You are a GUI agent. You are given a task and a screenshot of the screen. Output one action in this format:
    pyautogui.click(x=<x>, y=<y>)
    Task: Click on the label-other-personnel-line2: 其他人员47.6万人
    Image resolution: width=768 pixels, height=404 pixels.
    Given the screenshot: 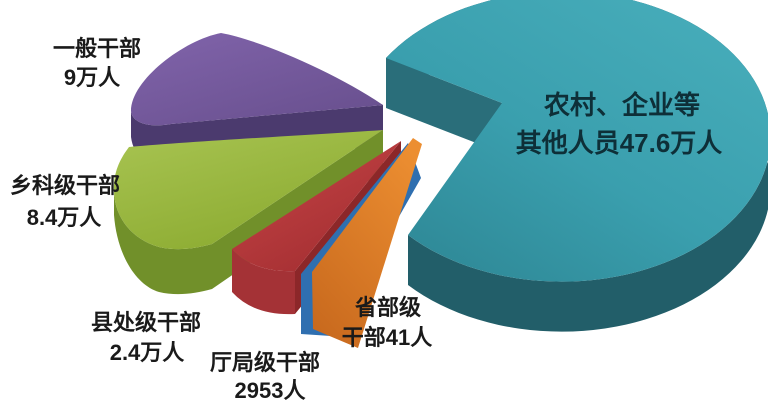 What is the action you would take?
    pyautogui.click(x=619, y=143)
    